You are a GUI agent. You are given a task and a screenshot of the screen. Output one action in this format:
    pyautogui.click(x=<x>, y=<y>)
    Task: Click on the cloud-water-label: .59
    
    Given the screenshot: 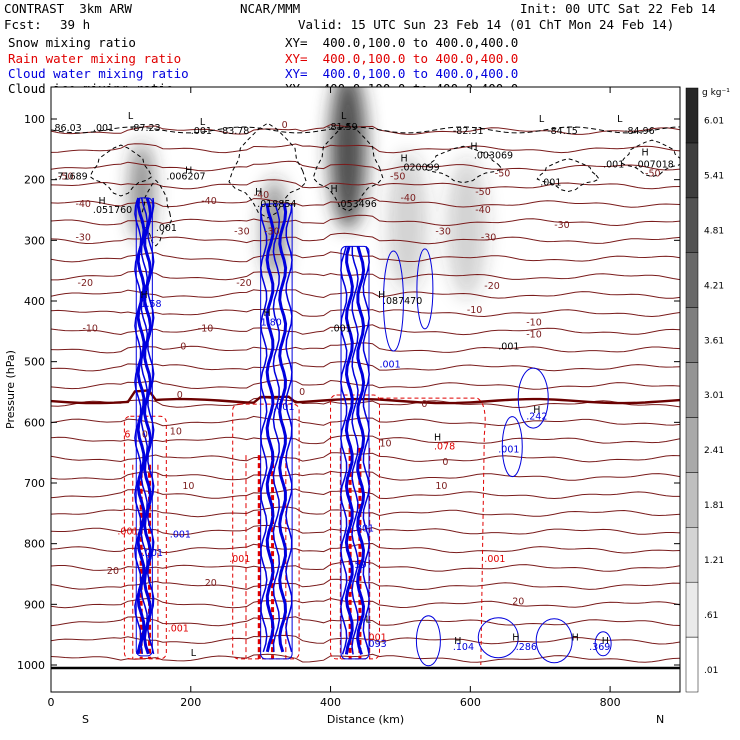 What is the action you would take?
    pyautogui.click(x=359, y=565)
    